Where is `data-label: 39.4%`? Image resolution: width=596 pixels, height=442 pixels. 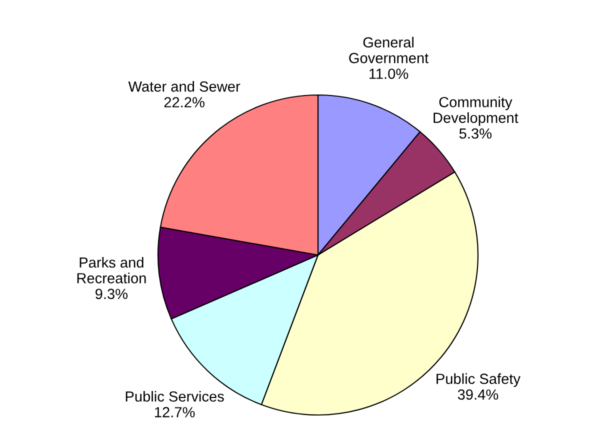
data-label: 39.4% is located at coordinates (478, 394).